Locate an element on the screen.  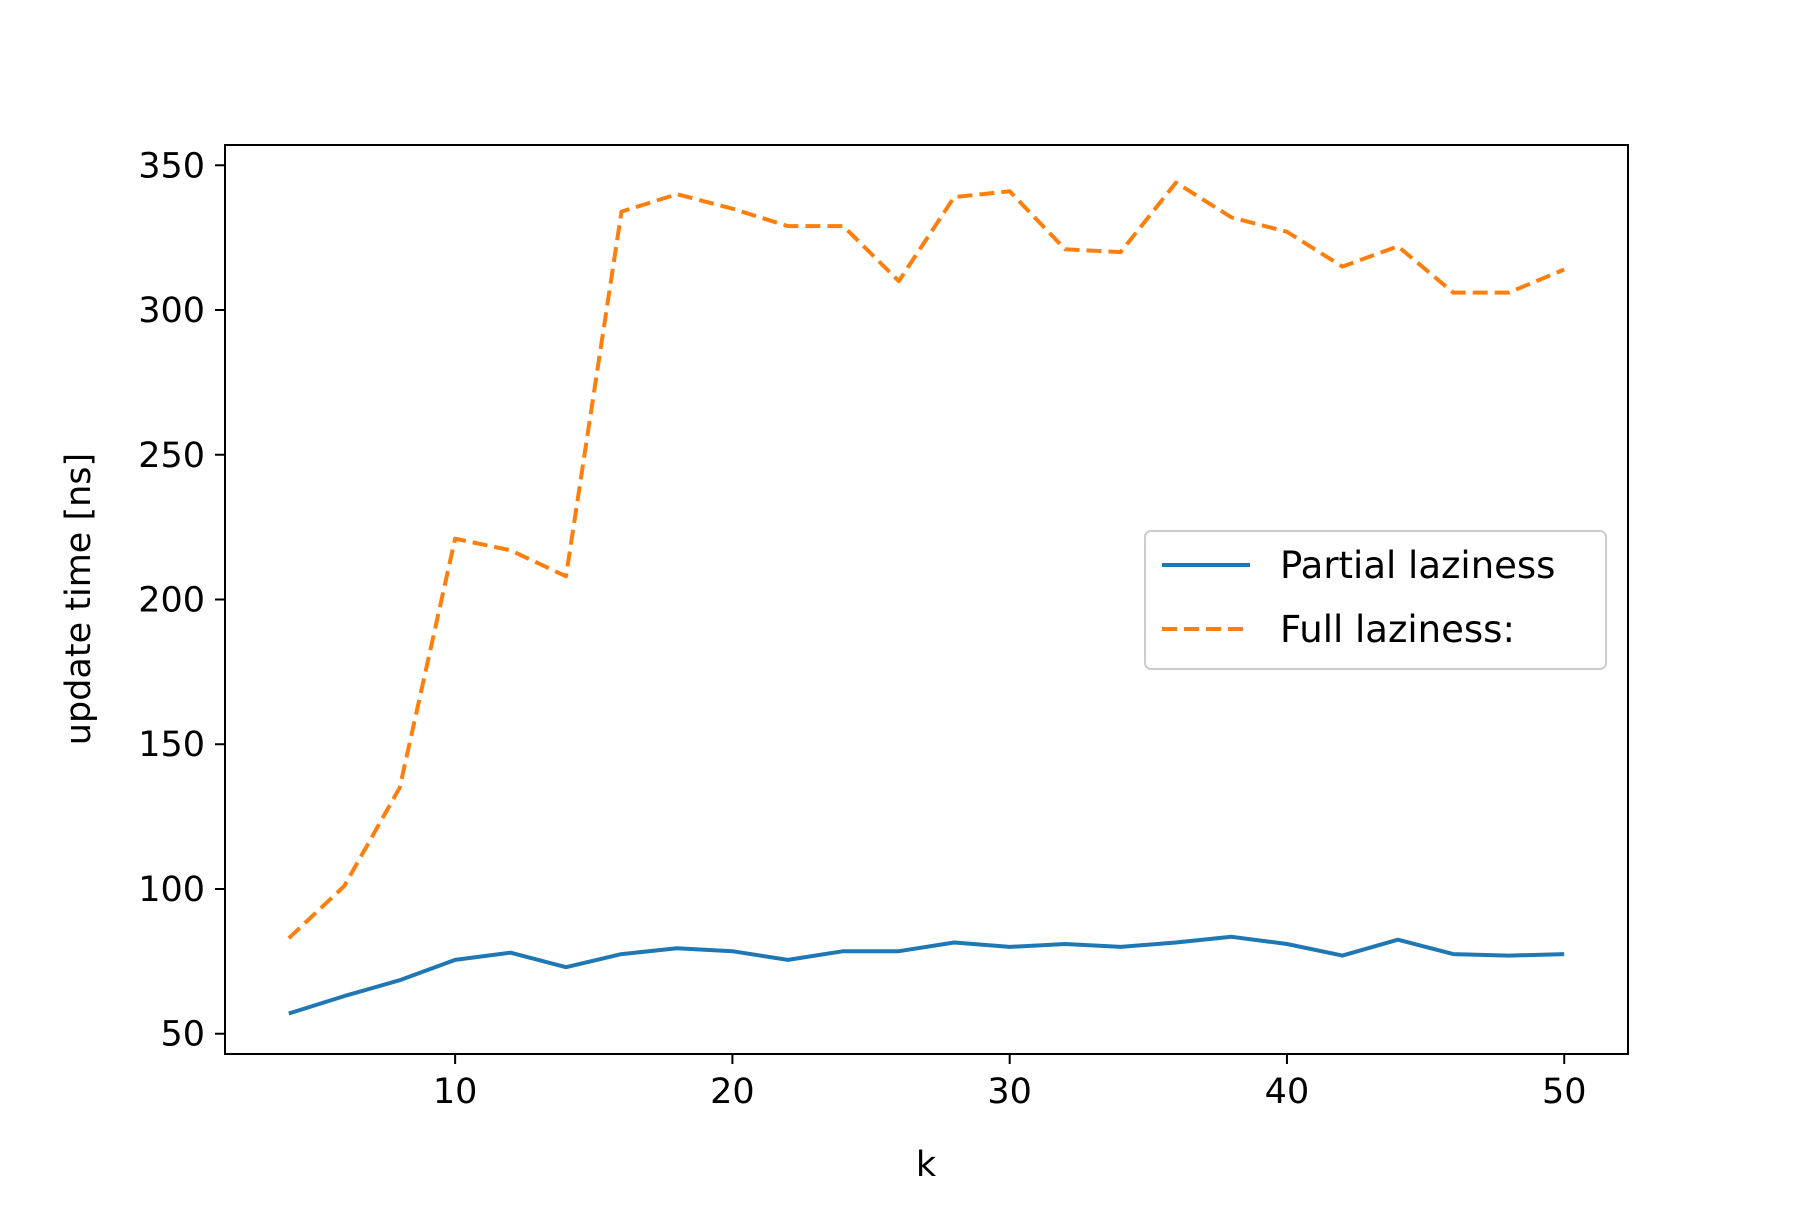
x-tick-label: 10 is located at coordinates (455, 1092).